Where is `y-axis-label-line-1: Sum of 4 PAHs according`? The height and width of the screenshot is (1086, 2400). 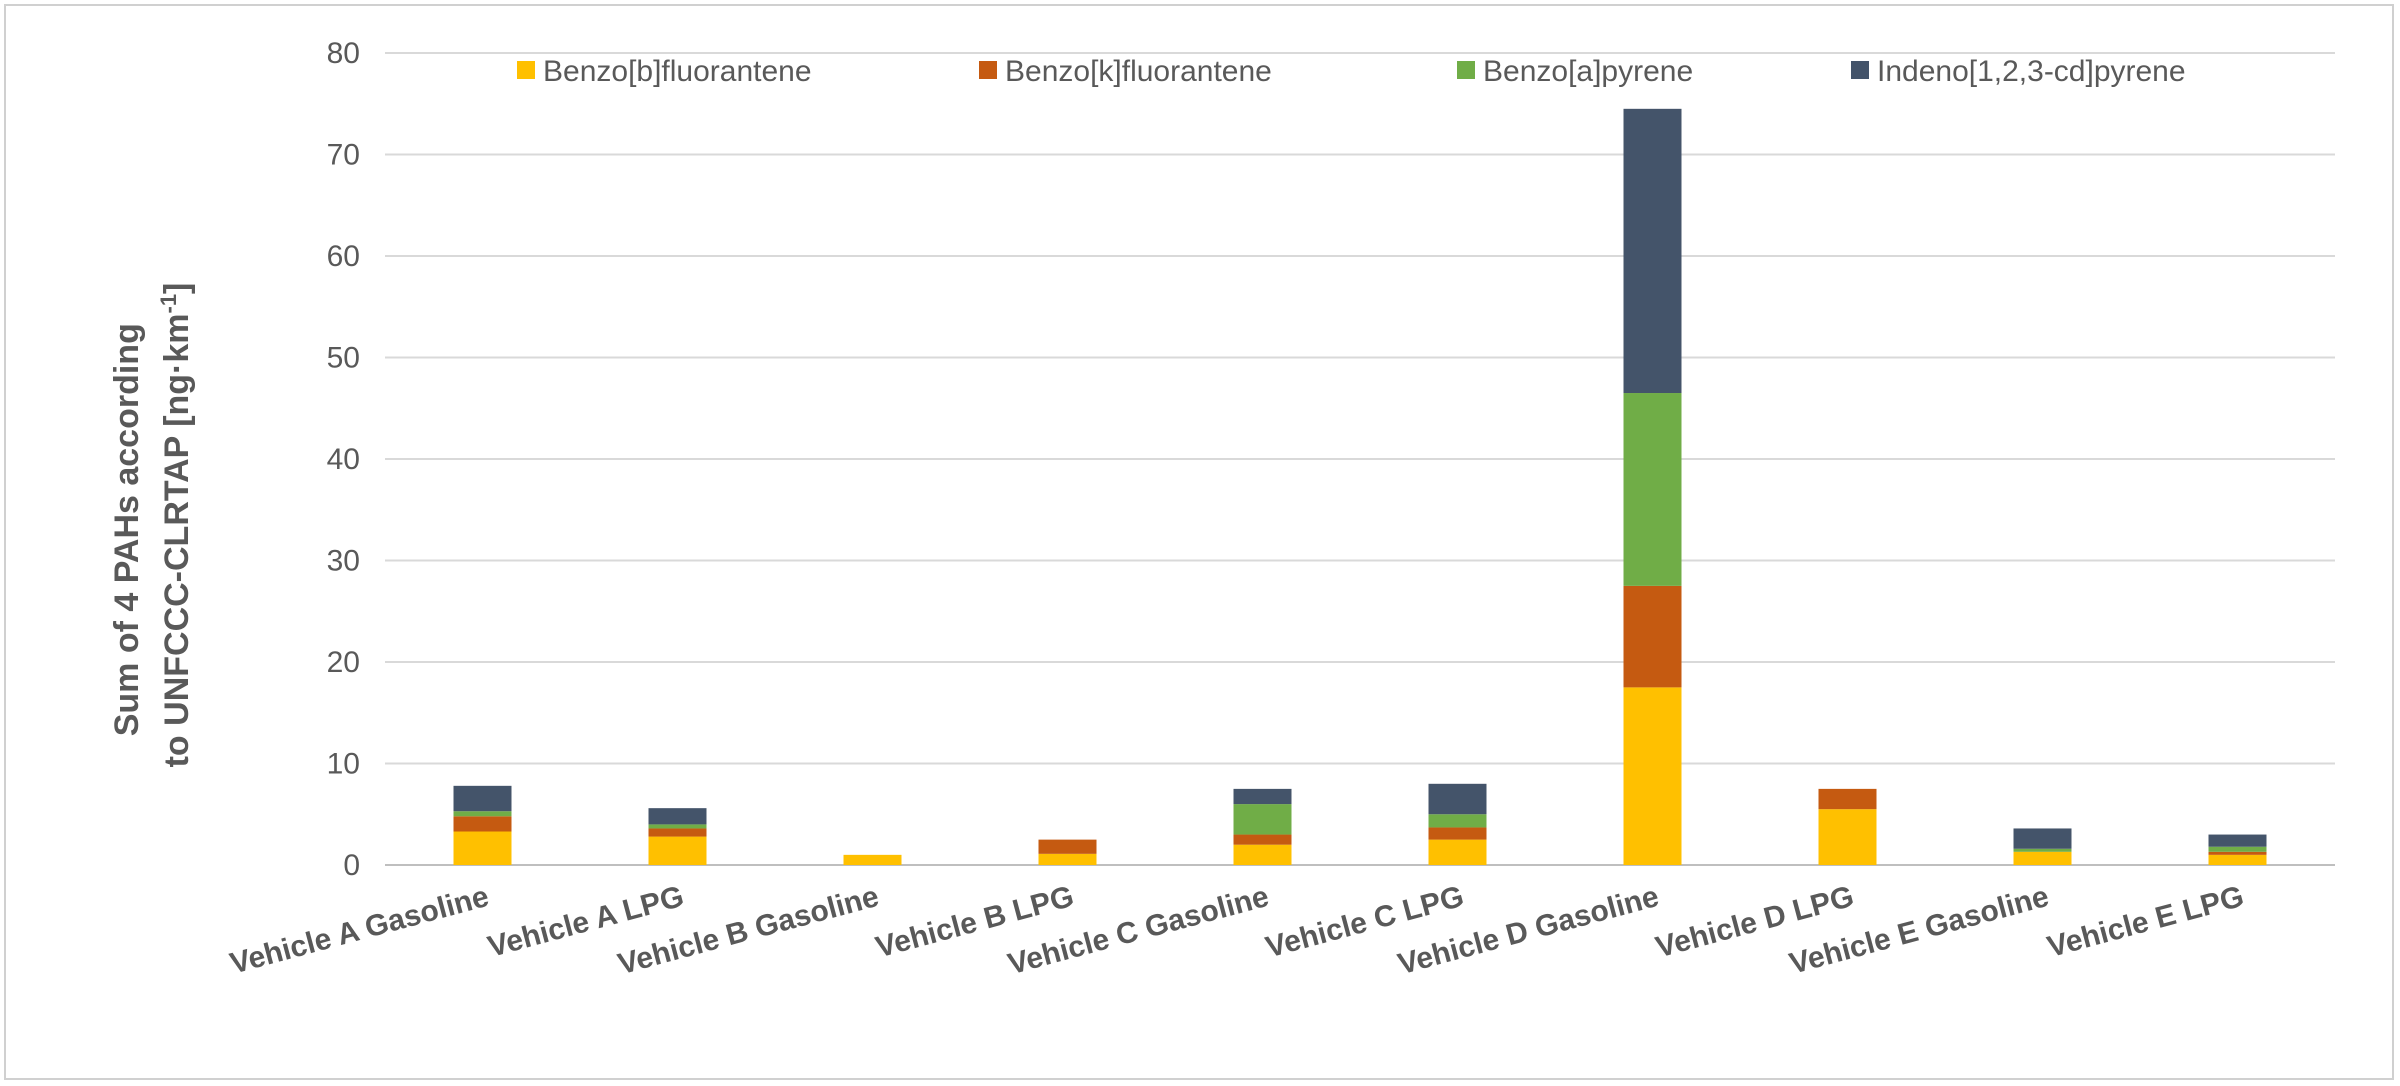
y-axis-label-line-1: Sum of 4 PAHs according is located at coordinates (127, 529).